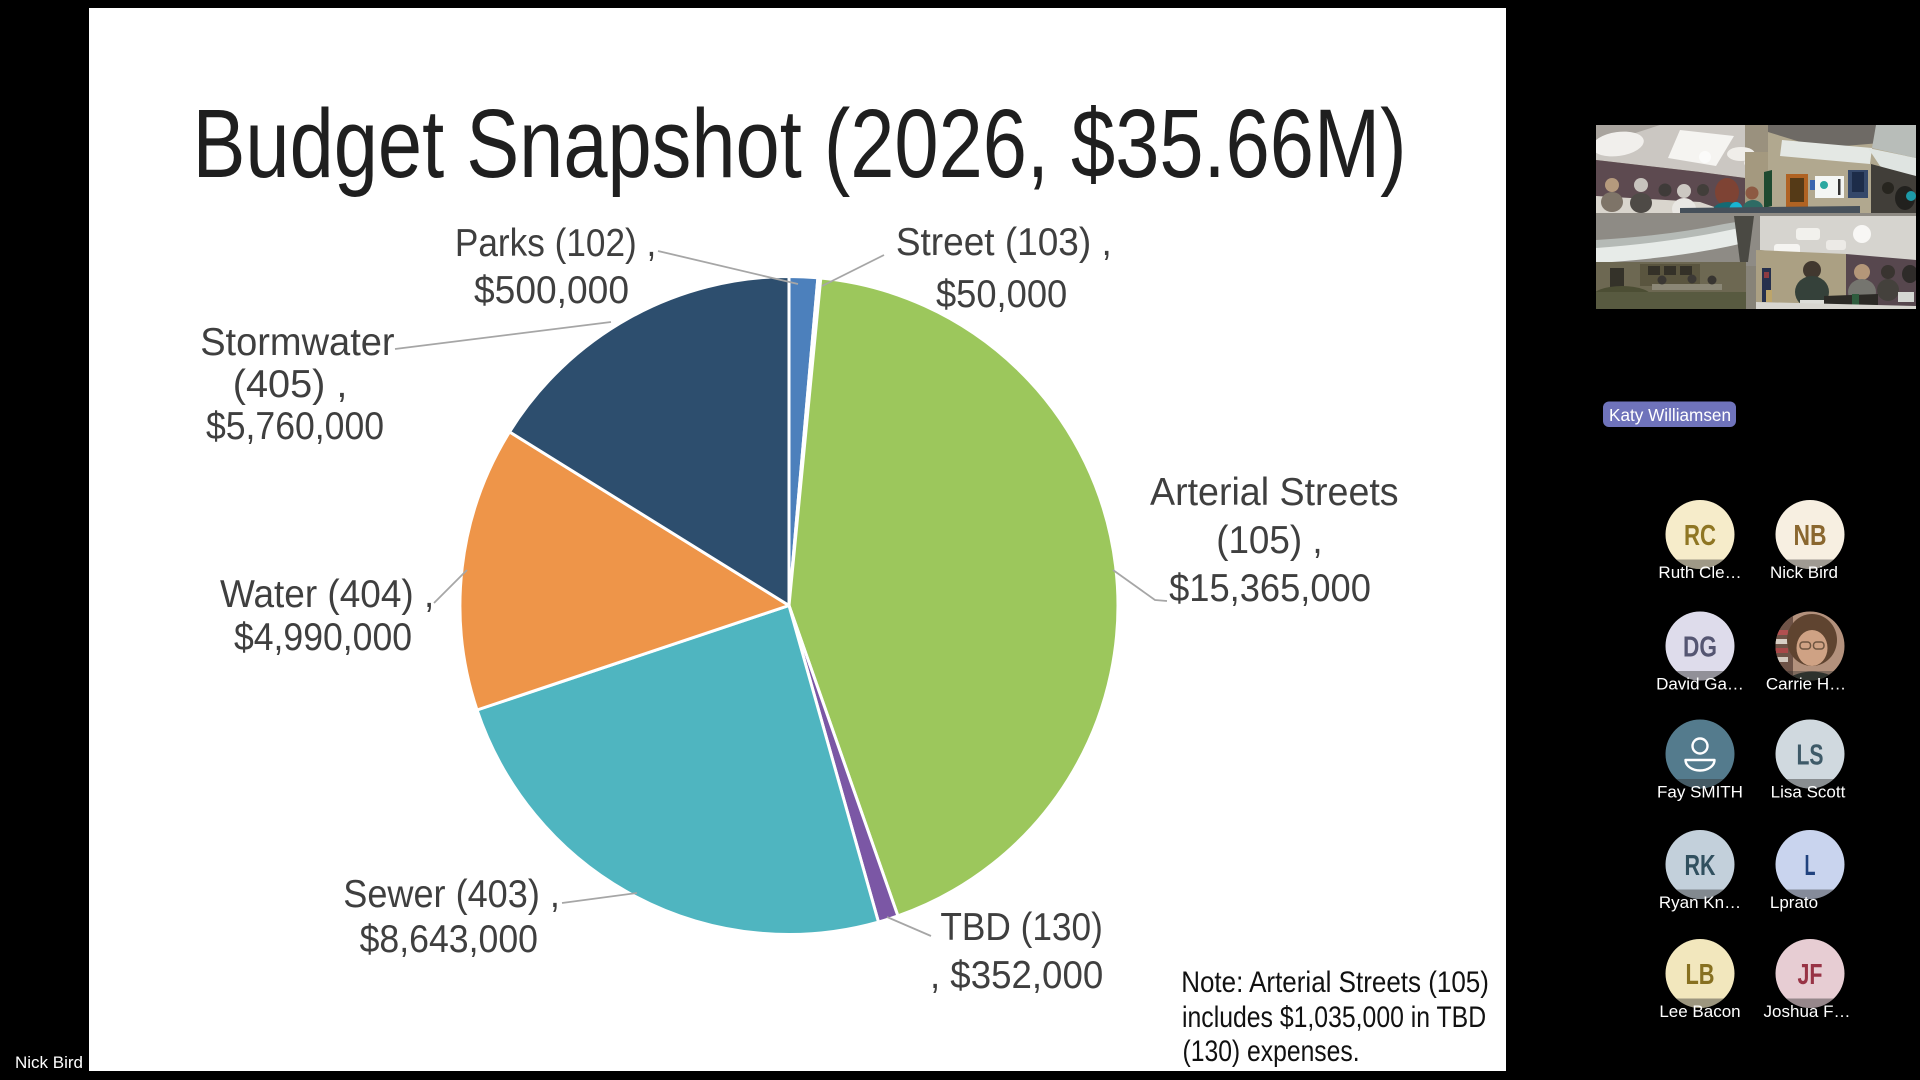 This screenshot has height=1080, width=1920. What do you see at coordinates (1004, 242) in the screenshot?
I see `svg-text: Street (103) ,` at bounding box center [1004, 242].